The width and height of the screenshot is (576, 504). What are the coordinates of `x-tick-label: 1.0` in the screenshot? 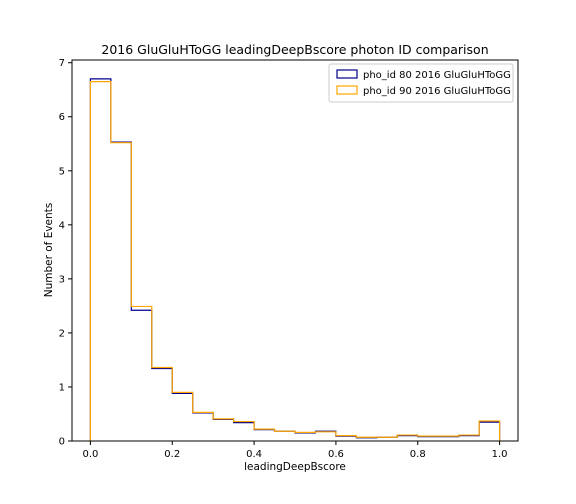 It's located at (500, 454).